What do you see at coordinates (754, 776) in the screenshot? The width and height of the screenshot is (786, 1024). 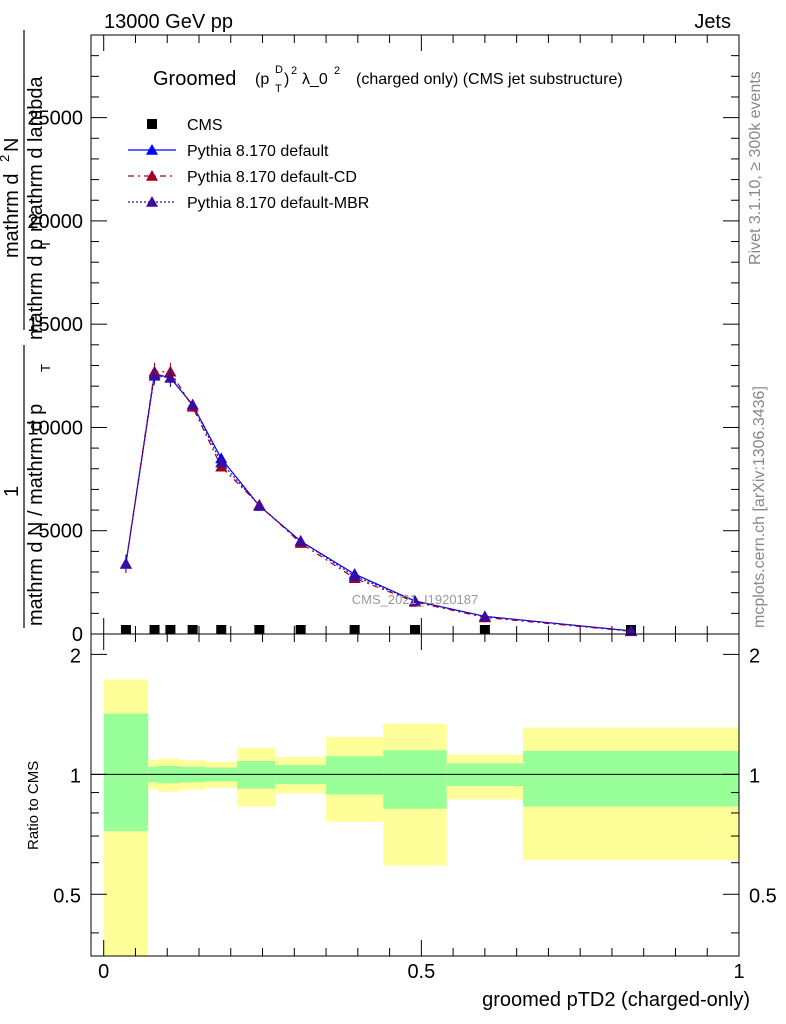 I see `ratio-ytick-label-right: 1` at bounding box center [754, 776].